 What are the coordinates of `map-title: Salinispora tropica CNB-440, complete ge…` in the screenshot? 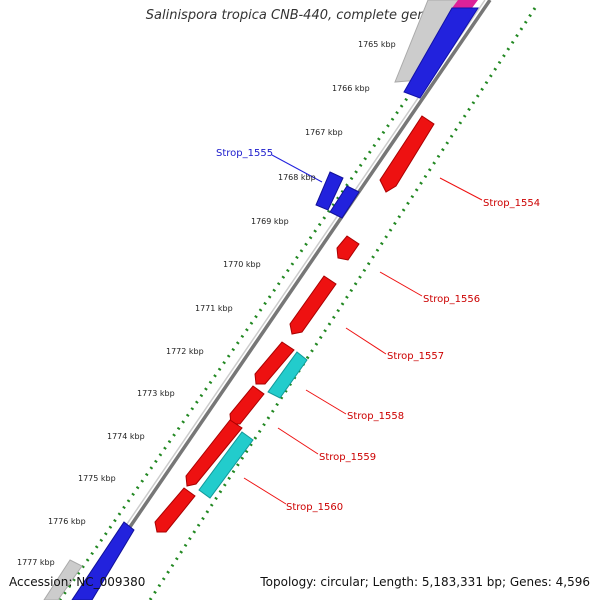 It's located at (300, 15).